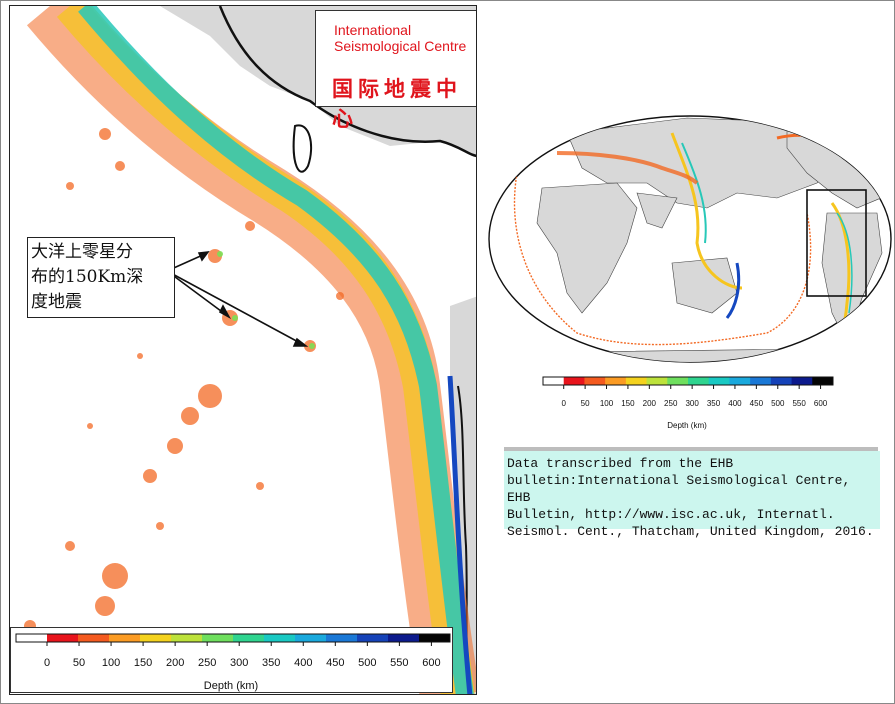 This screenshot has height=704, width=895. What do you see at coordinates (302, 148) in the screenshot?
I see `coastline-island` at bounding box center [302, 148].